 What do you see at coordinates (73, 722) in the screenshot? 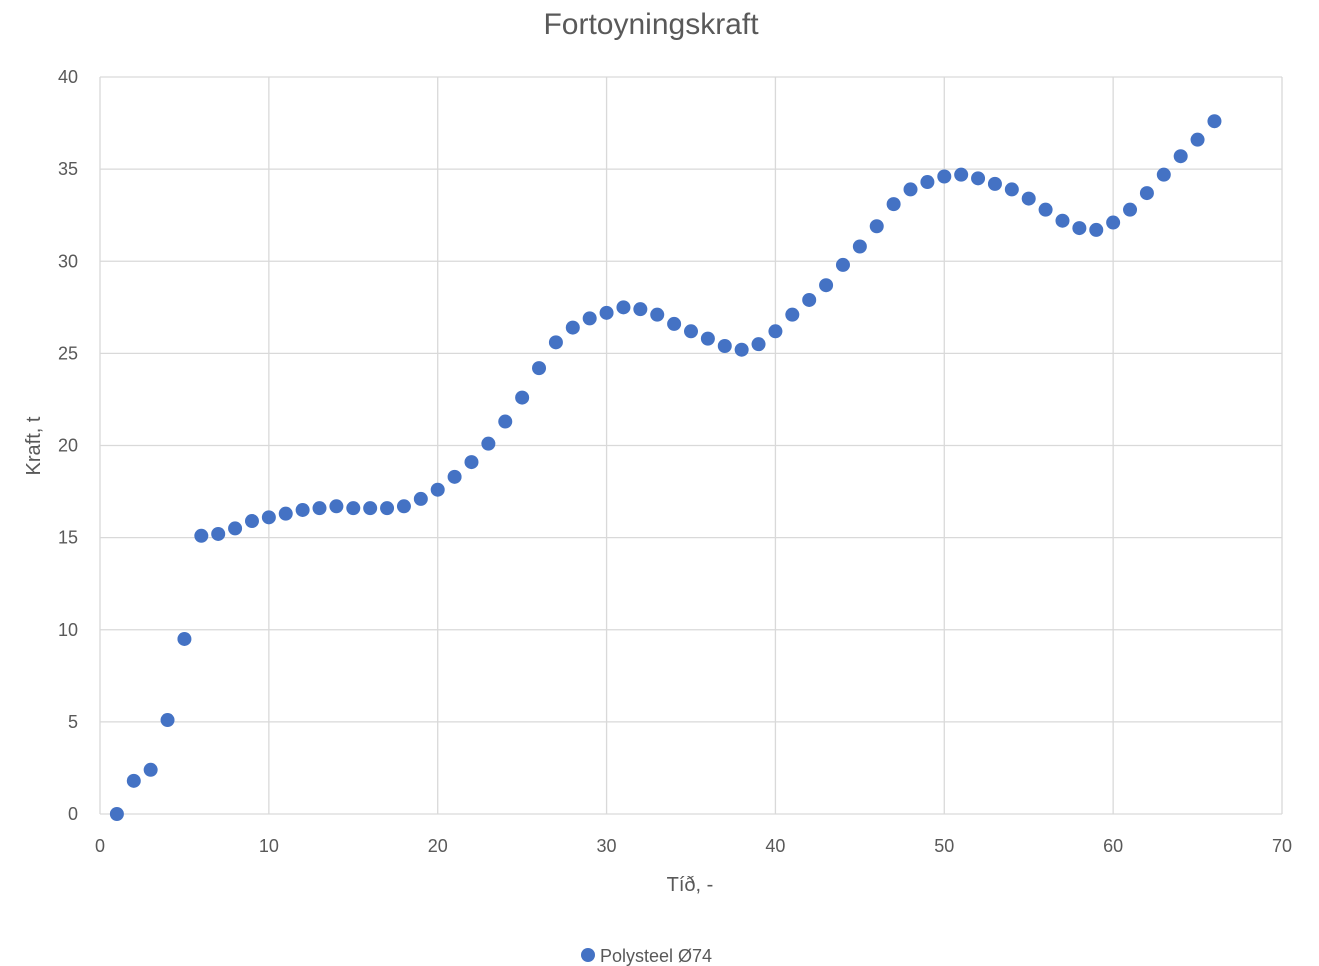
I see `y-tick-label: 5` at bounding box center [73, 722].